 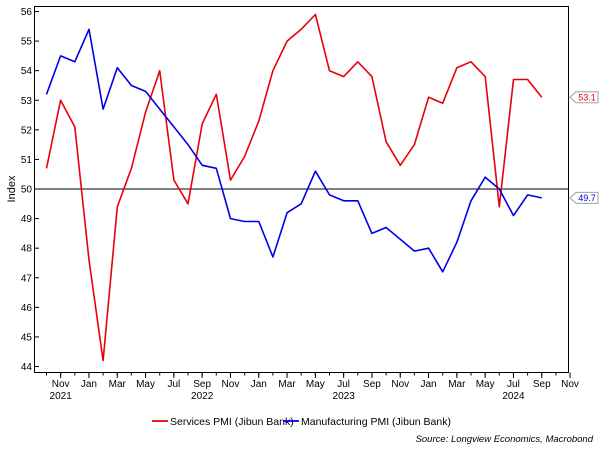 I want to click on legend-label-manufacturing: Manufacturing PMI (Jibun Bank), so click(x=376, y=422).